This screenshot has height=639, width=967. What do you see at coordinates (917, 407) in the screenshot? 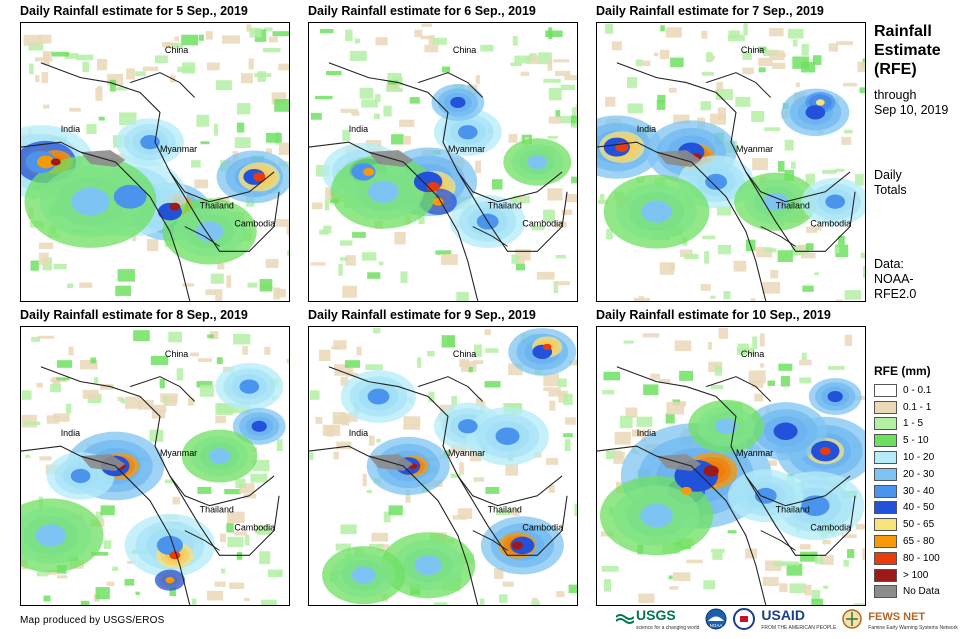
I see `legend-label: 0.1 - 1` at bounding box center [917, 407].